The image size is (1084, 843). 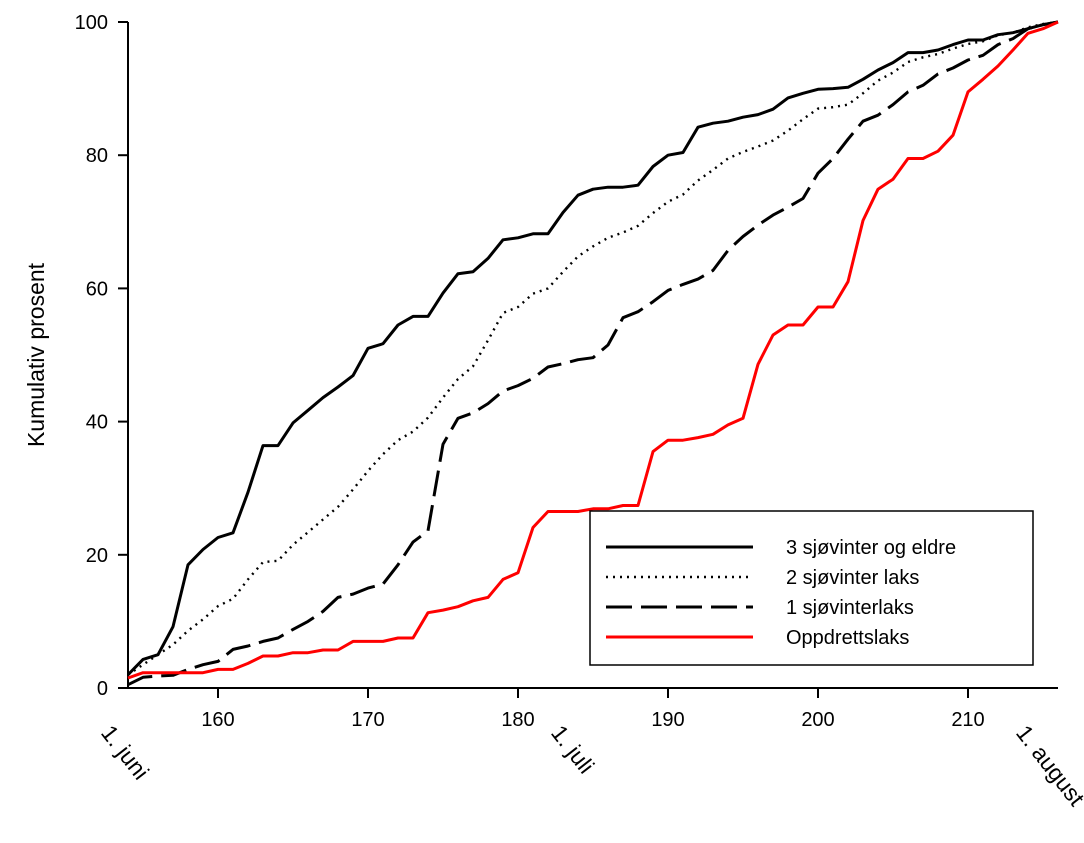 What do you see at coordinates (871, 548) in the screenshot?
I see `legend-label: 3 sjøvinter og eldre` at bounding box center [871, 548].